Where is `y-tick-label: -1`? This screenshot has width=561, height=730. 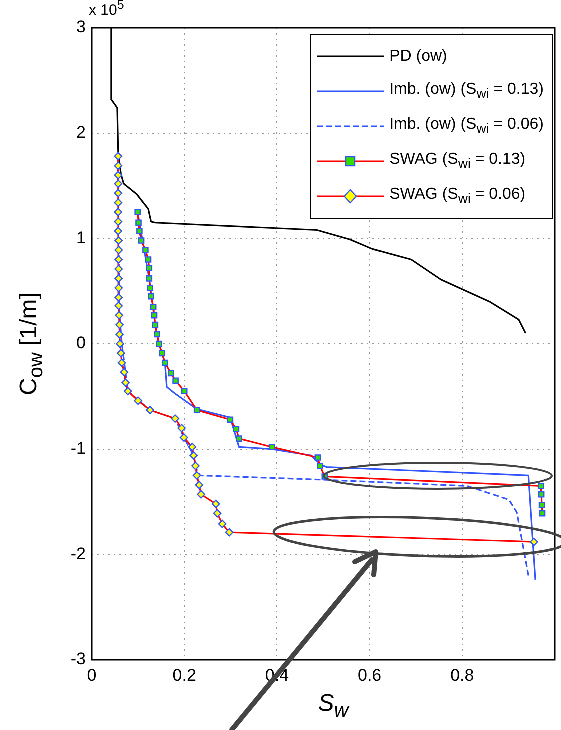 y-tick-label: -1 is located at coordinates (78, 448).